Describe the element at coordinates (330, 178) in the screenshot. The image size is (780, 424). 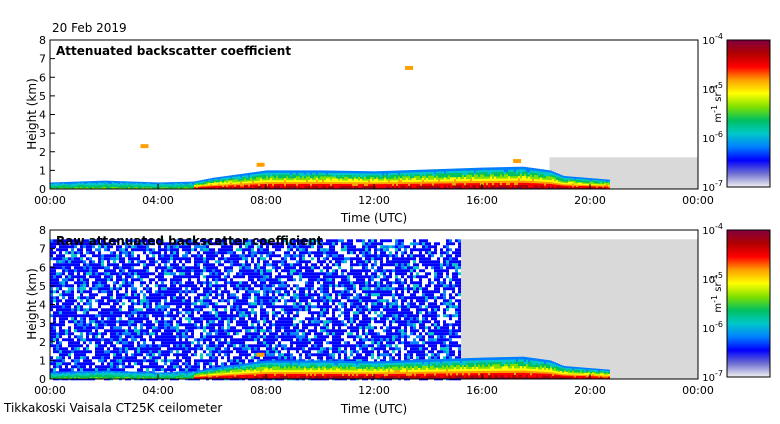
I see `boundary-layer` at that location.